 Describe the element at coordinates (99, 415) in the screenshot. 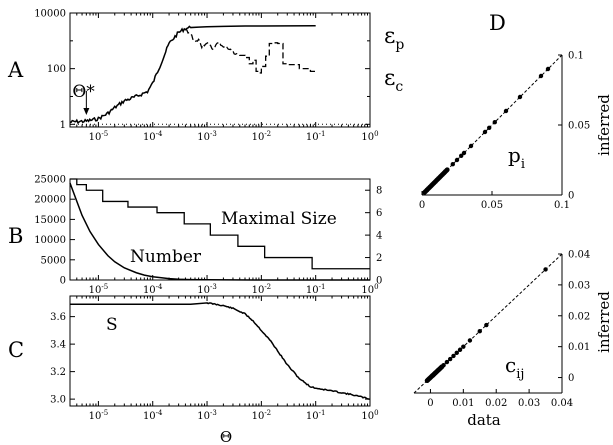

I see `panel-c-xtick-label: 10⁻⁵` at that location.